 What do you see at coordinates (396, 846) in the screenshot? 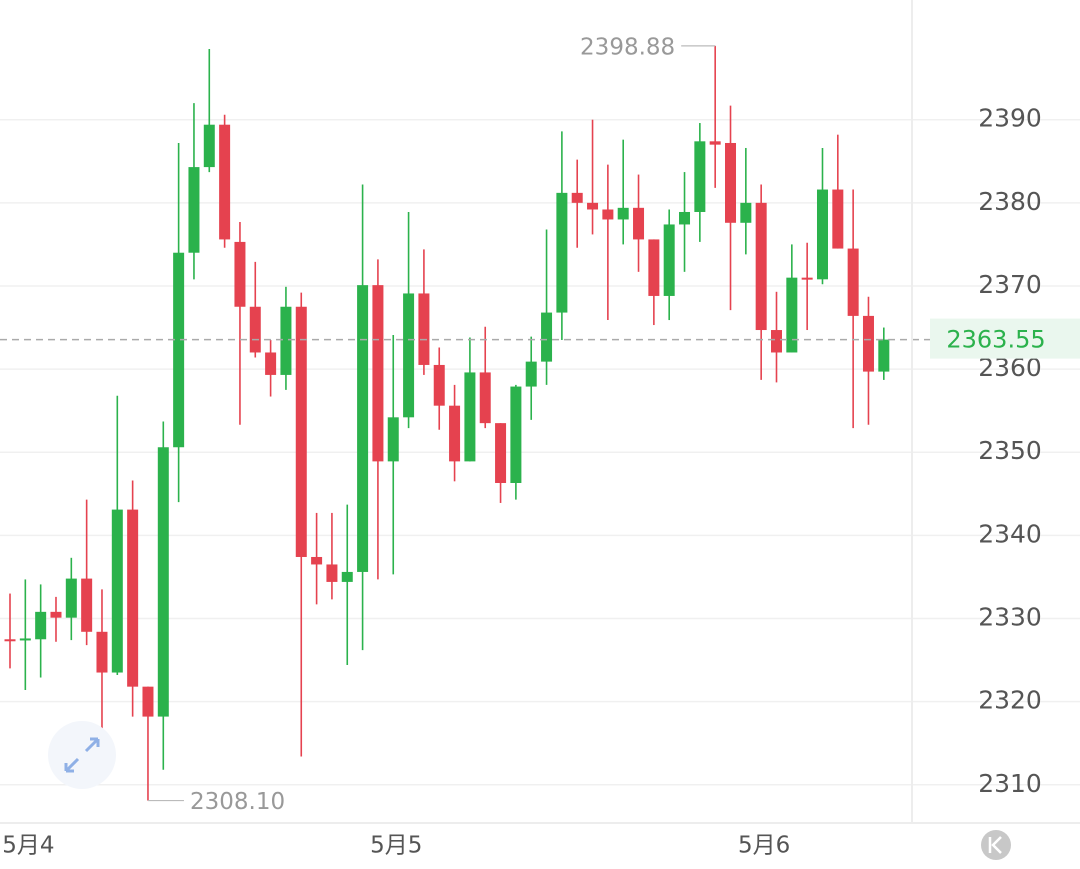
I see `x-tick-label: 5月5` at bounding box center [396, 846].